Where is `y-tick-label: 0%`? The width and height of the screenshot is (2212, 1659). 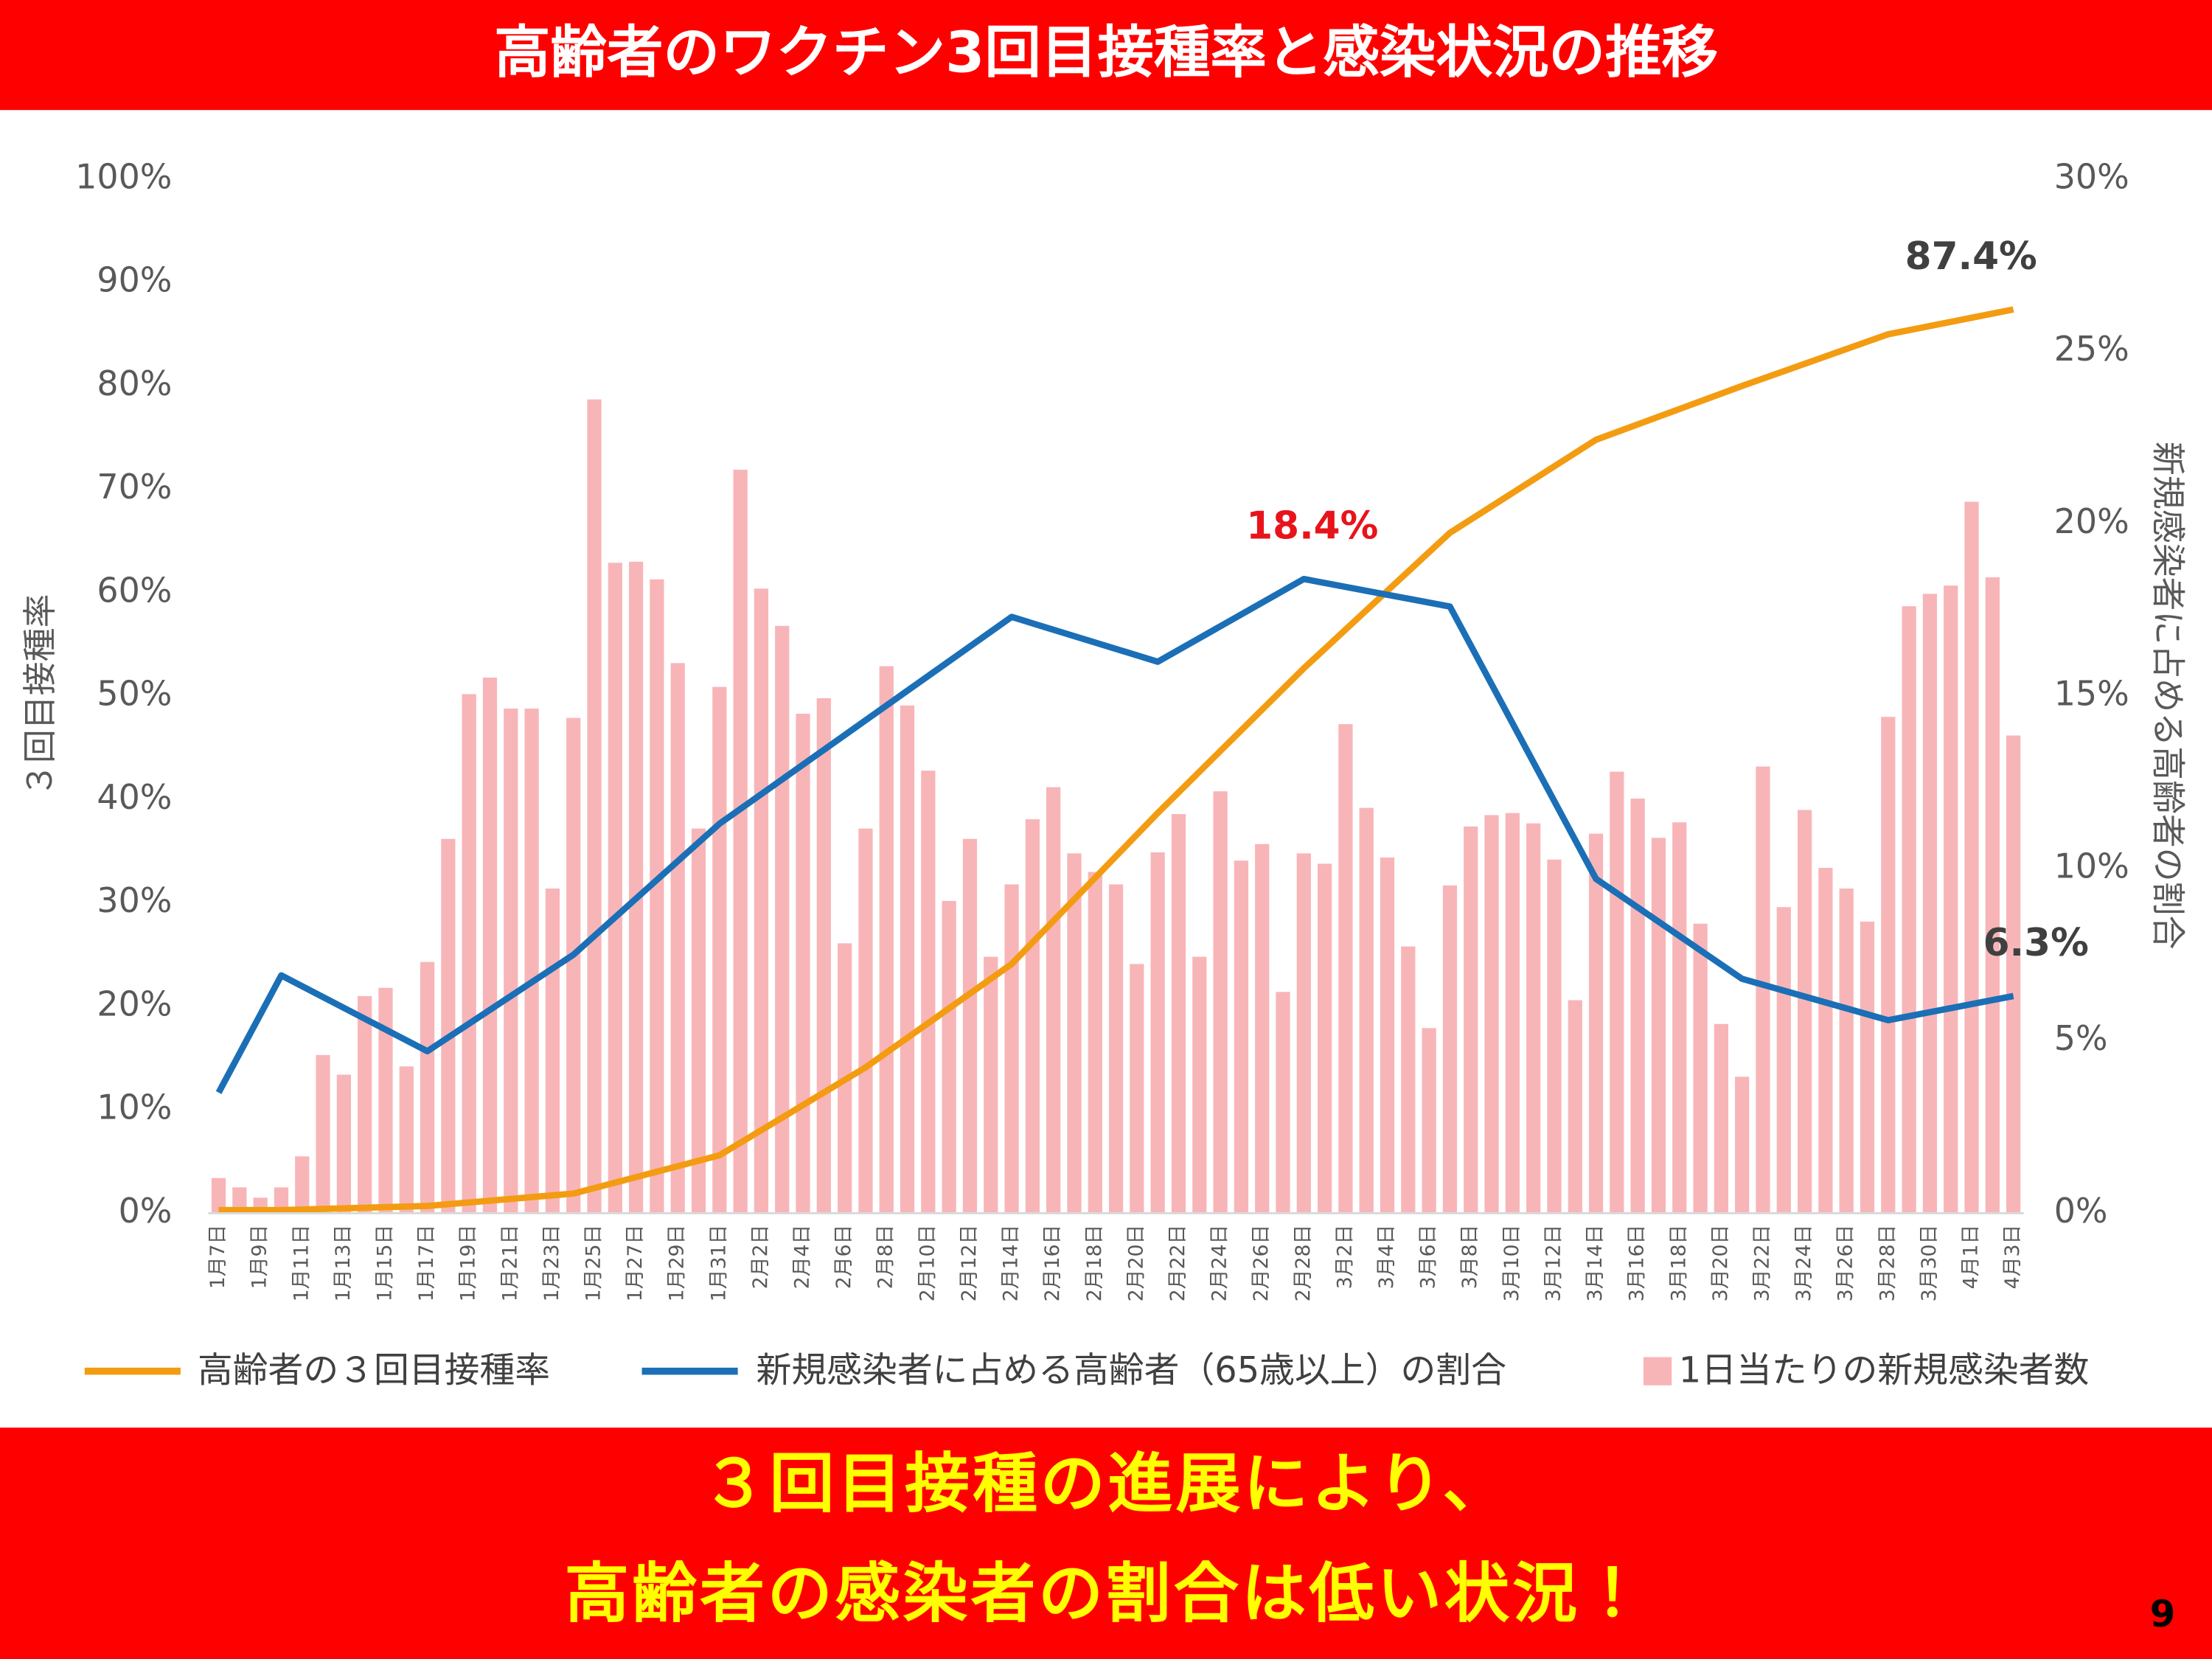
y-tick-label: 0% is located at coordinates (146, 1211).